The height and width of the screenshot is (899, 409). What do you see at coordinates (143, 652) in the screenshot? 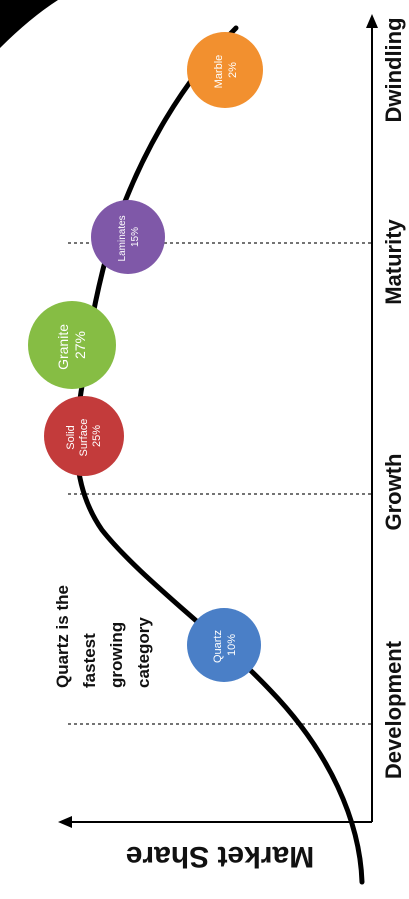
I see `callout-line-4: category` at bounding box center [143, 652].